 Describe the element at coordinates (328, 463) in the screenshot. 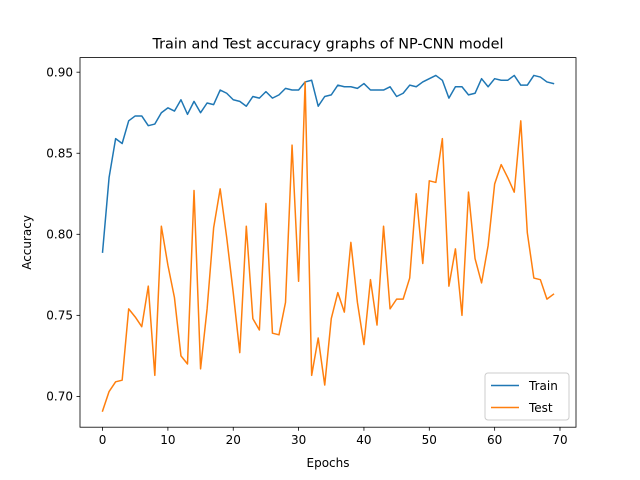

I see `x-axis-label: Epochs` at that location.